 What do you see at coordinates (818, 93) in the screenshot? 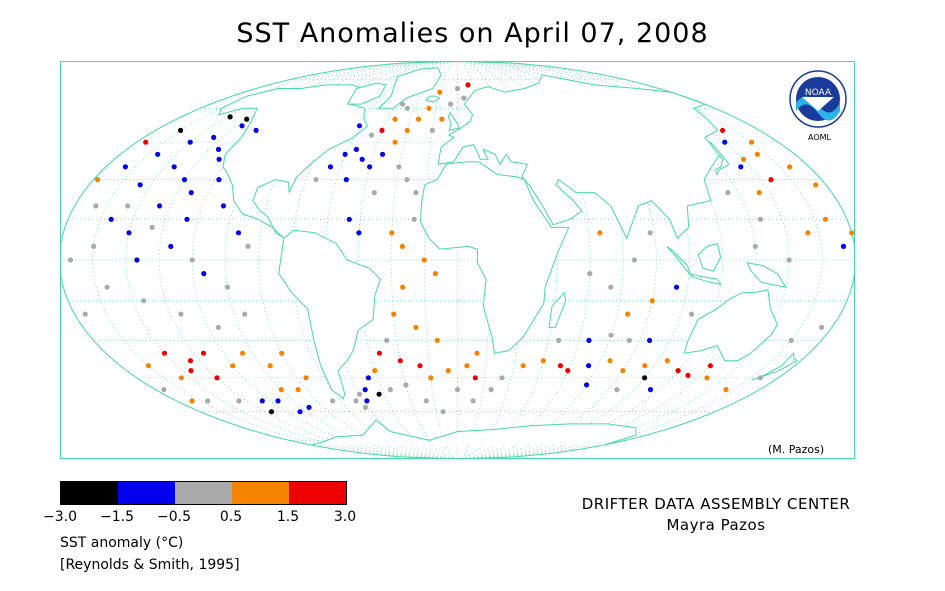
I see `svg-text: NOAA` at bounding box center [818, 93].